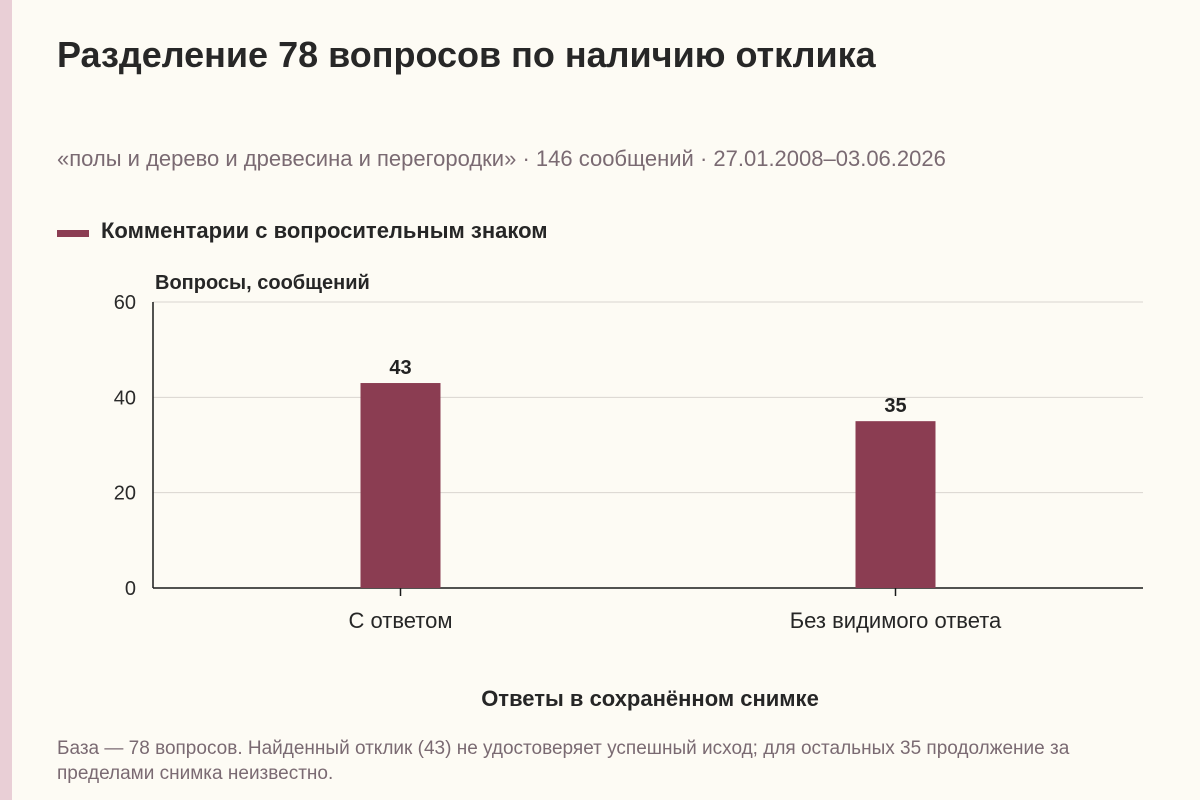 The image size is (1200, 800). What do you see at coordinates (125, 303) in the screenshot?
I see `y-tick-label: 60` at bounding box center [125, 303].